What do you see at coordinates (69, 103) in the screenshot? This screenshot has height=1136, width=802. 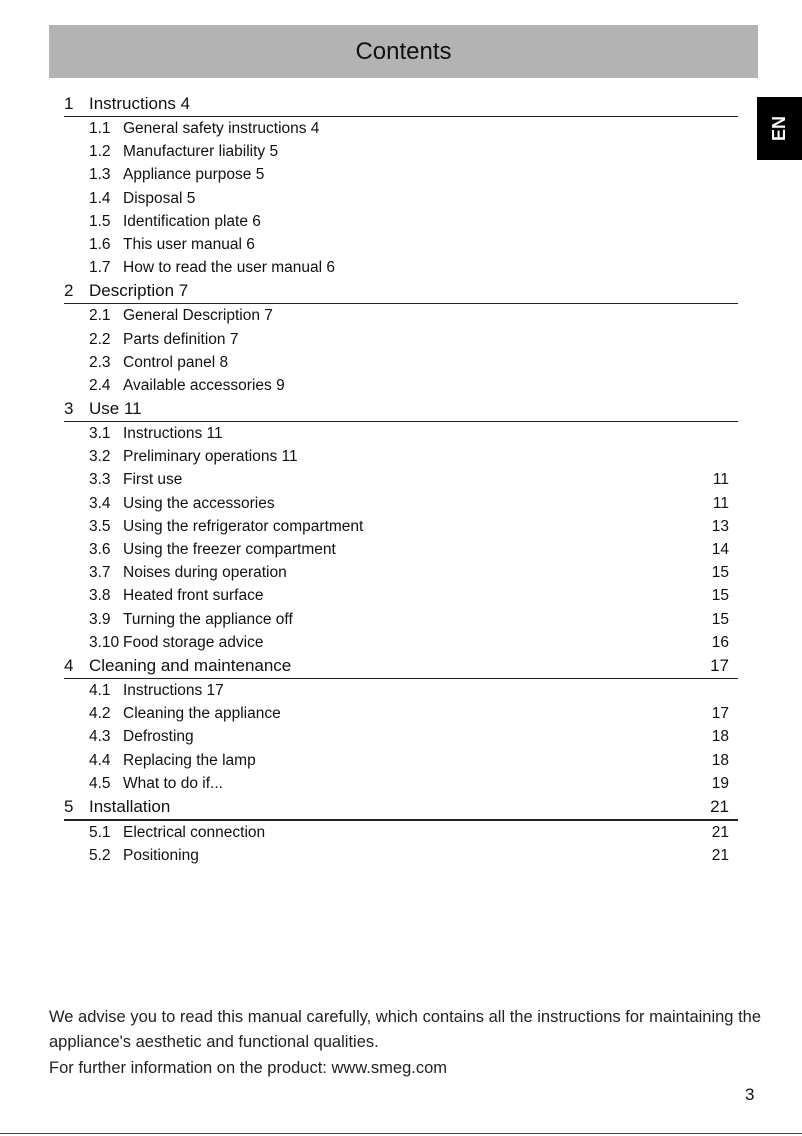 I see `section-number: 1` at bounding box center [69, 103].